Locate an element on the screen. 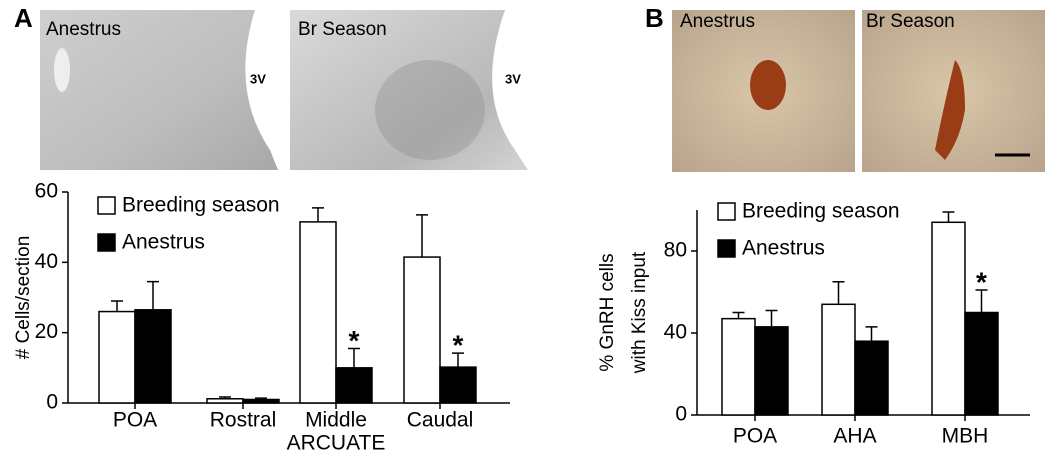 This screenshot has height=461, width=1050. y-axis-label: with Kiss input is located at coordinates (639, 312).